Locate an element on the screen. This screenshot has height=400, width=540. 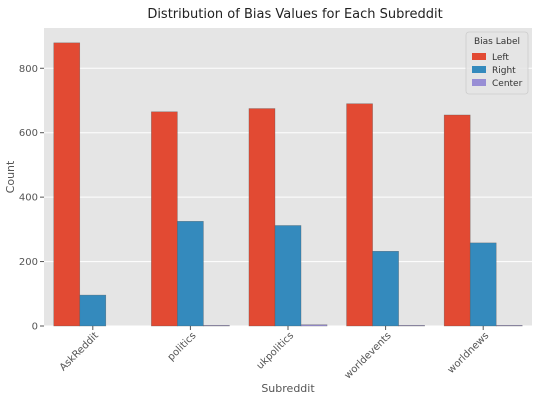
legend-swatch-left is located at coordinates (479, 56).